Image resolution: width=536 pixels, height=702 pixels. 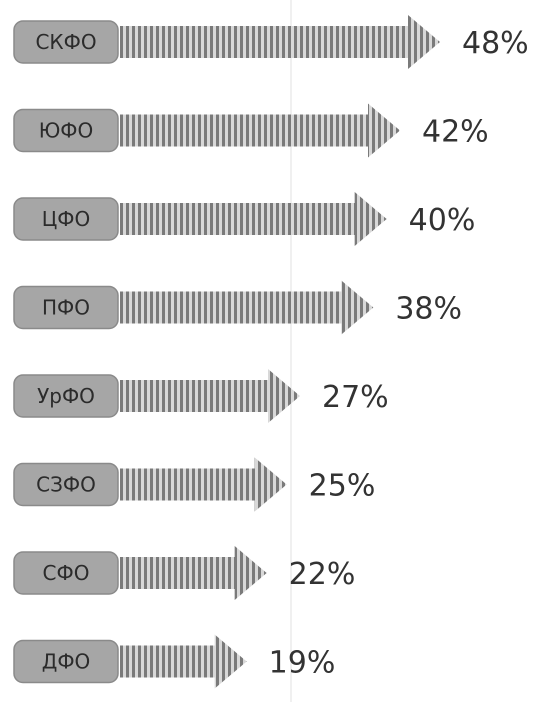 I want to click on category-label: ПФО, so click(x=66, y=308).